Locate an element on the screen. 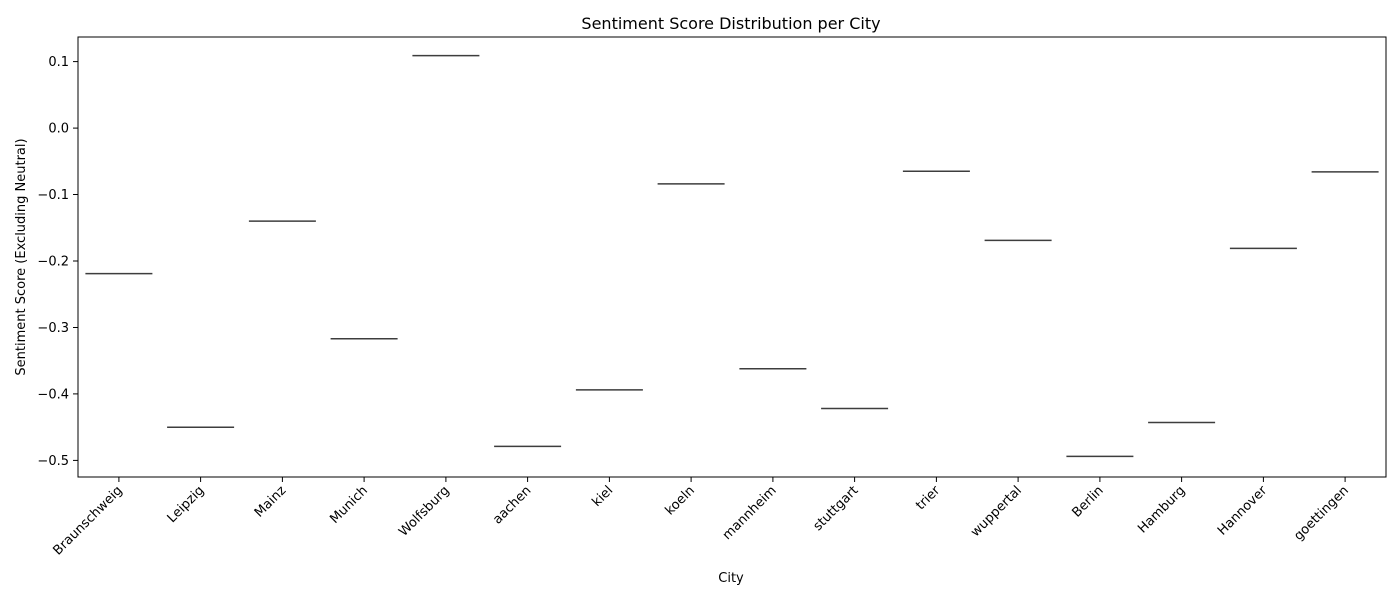 The width and height of the screenshot is (1400, 600). x-tick-label-leipzig: Leipzig is located at coordinates (186, 504).